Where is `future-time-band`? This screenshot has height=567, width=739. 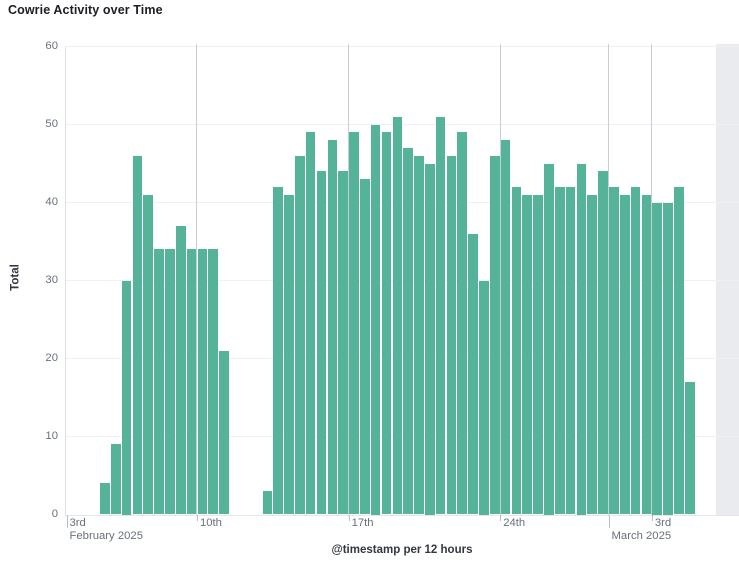 future-time-band is located at coordinates (727, 279).